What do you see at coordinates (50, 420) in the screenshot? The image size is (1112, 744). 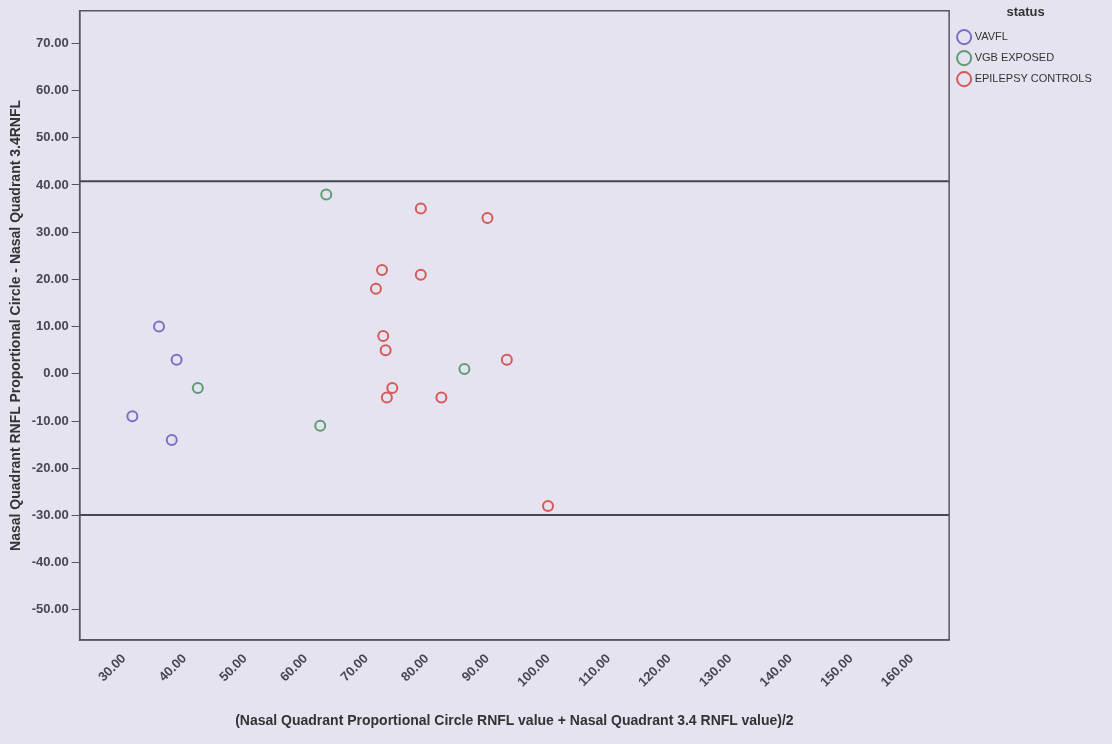 I see `y-tick-label: -10.00` at bounding box center [50, 420].